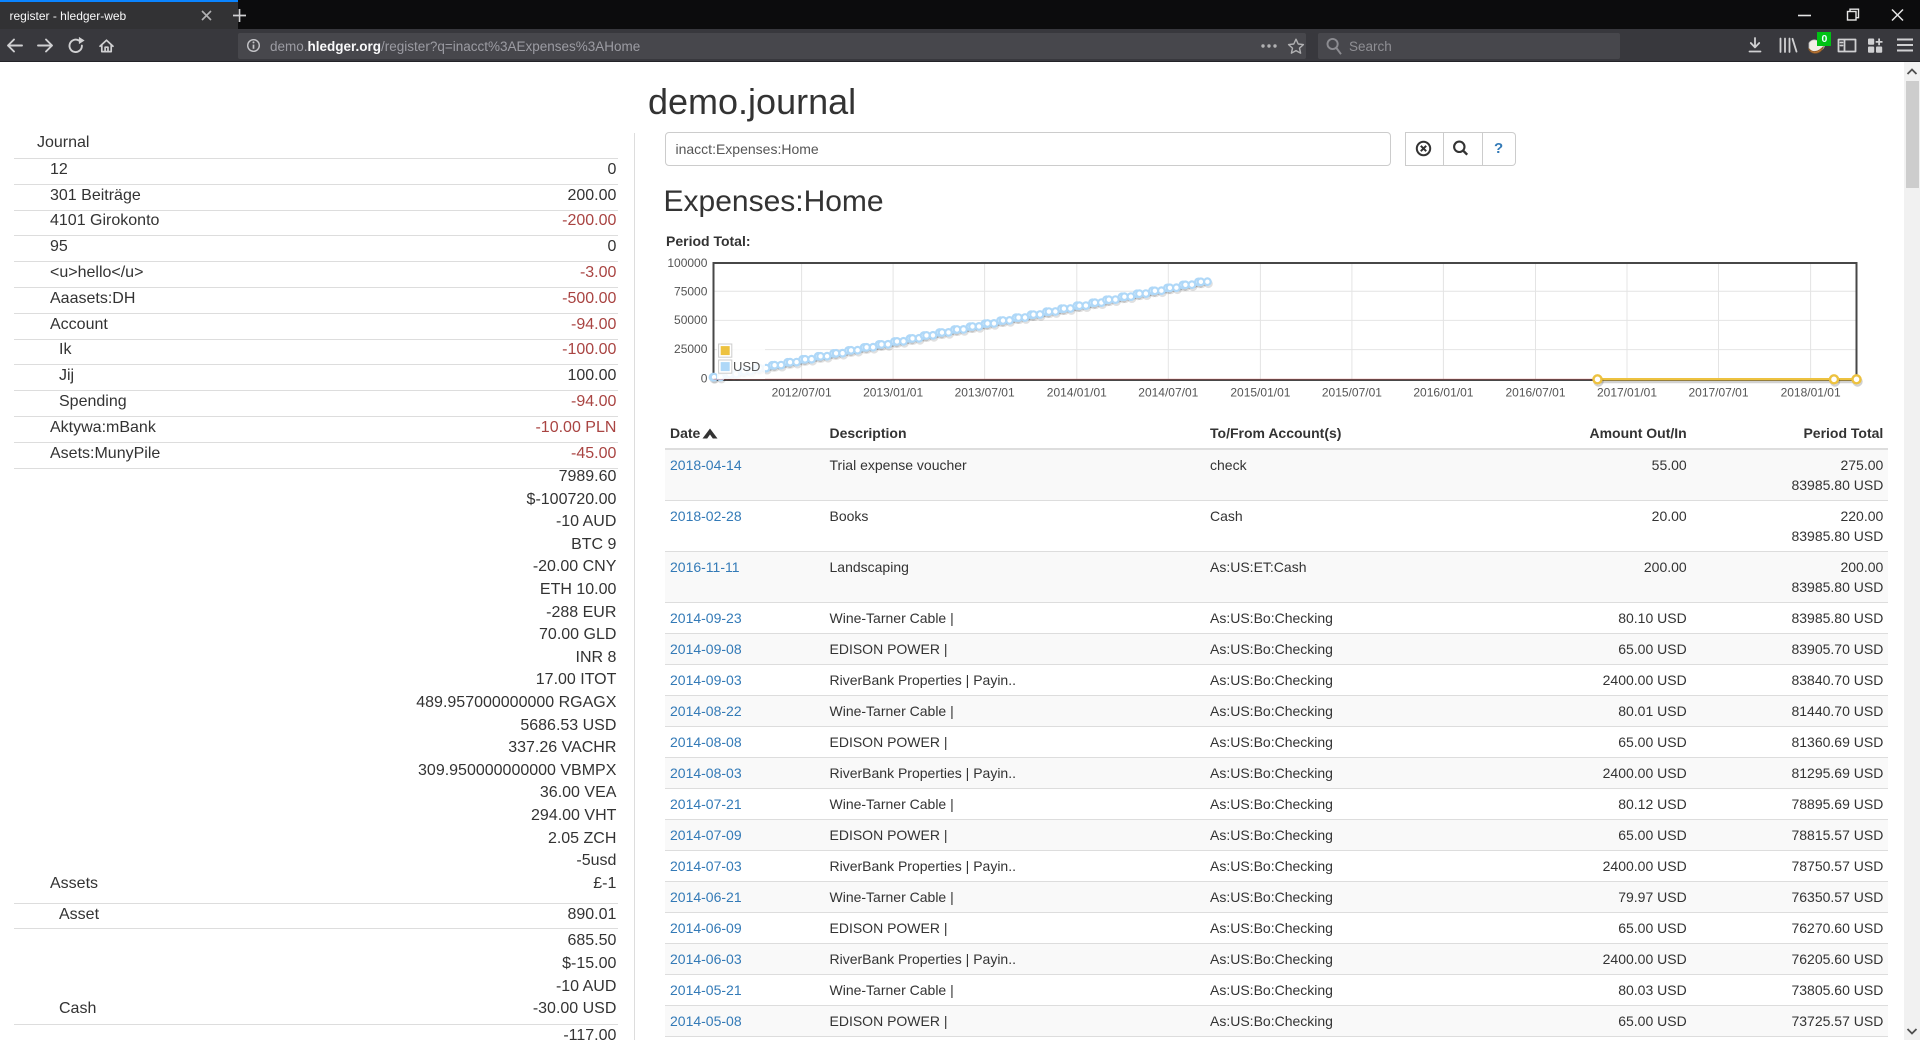  What do you see at coordinates (691, 320) in the screenshot?
I see `svg-text: 50000` at bounding box center [691, 320].